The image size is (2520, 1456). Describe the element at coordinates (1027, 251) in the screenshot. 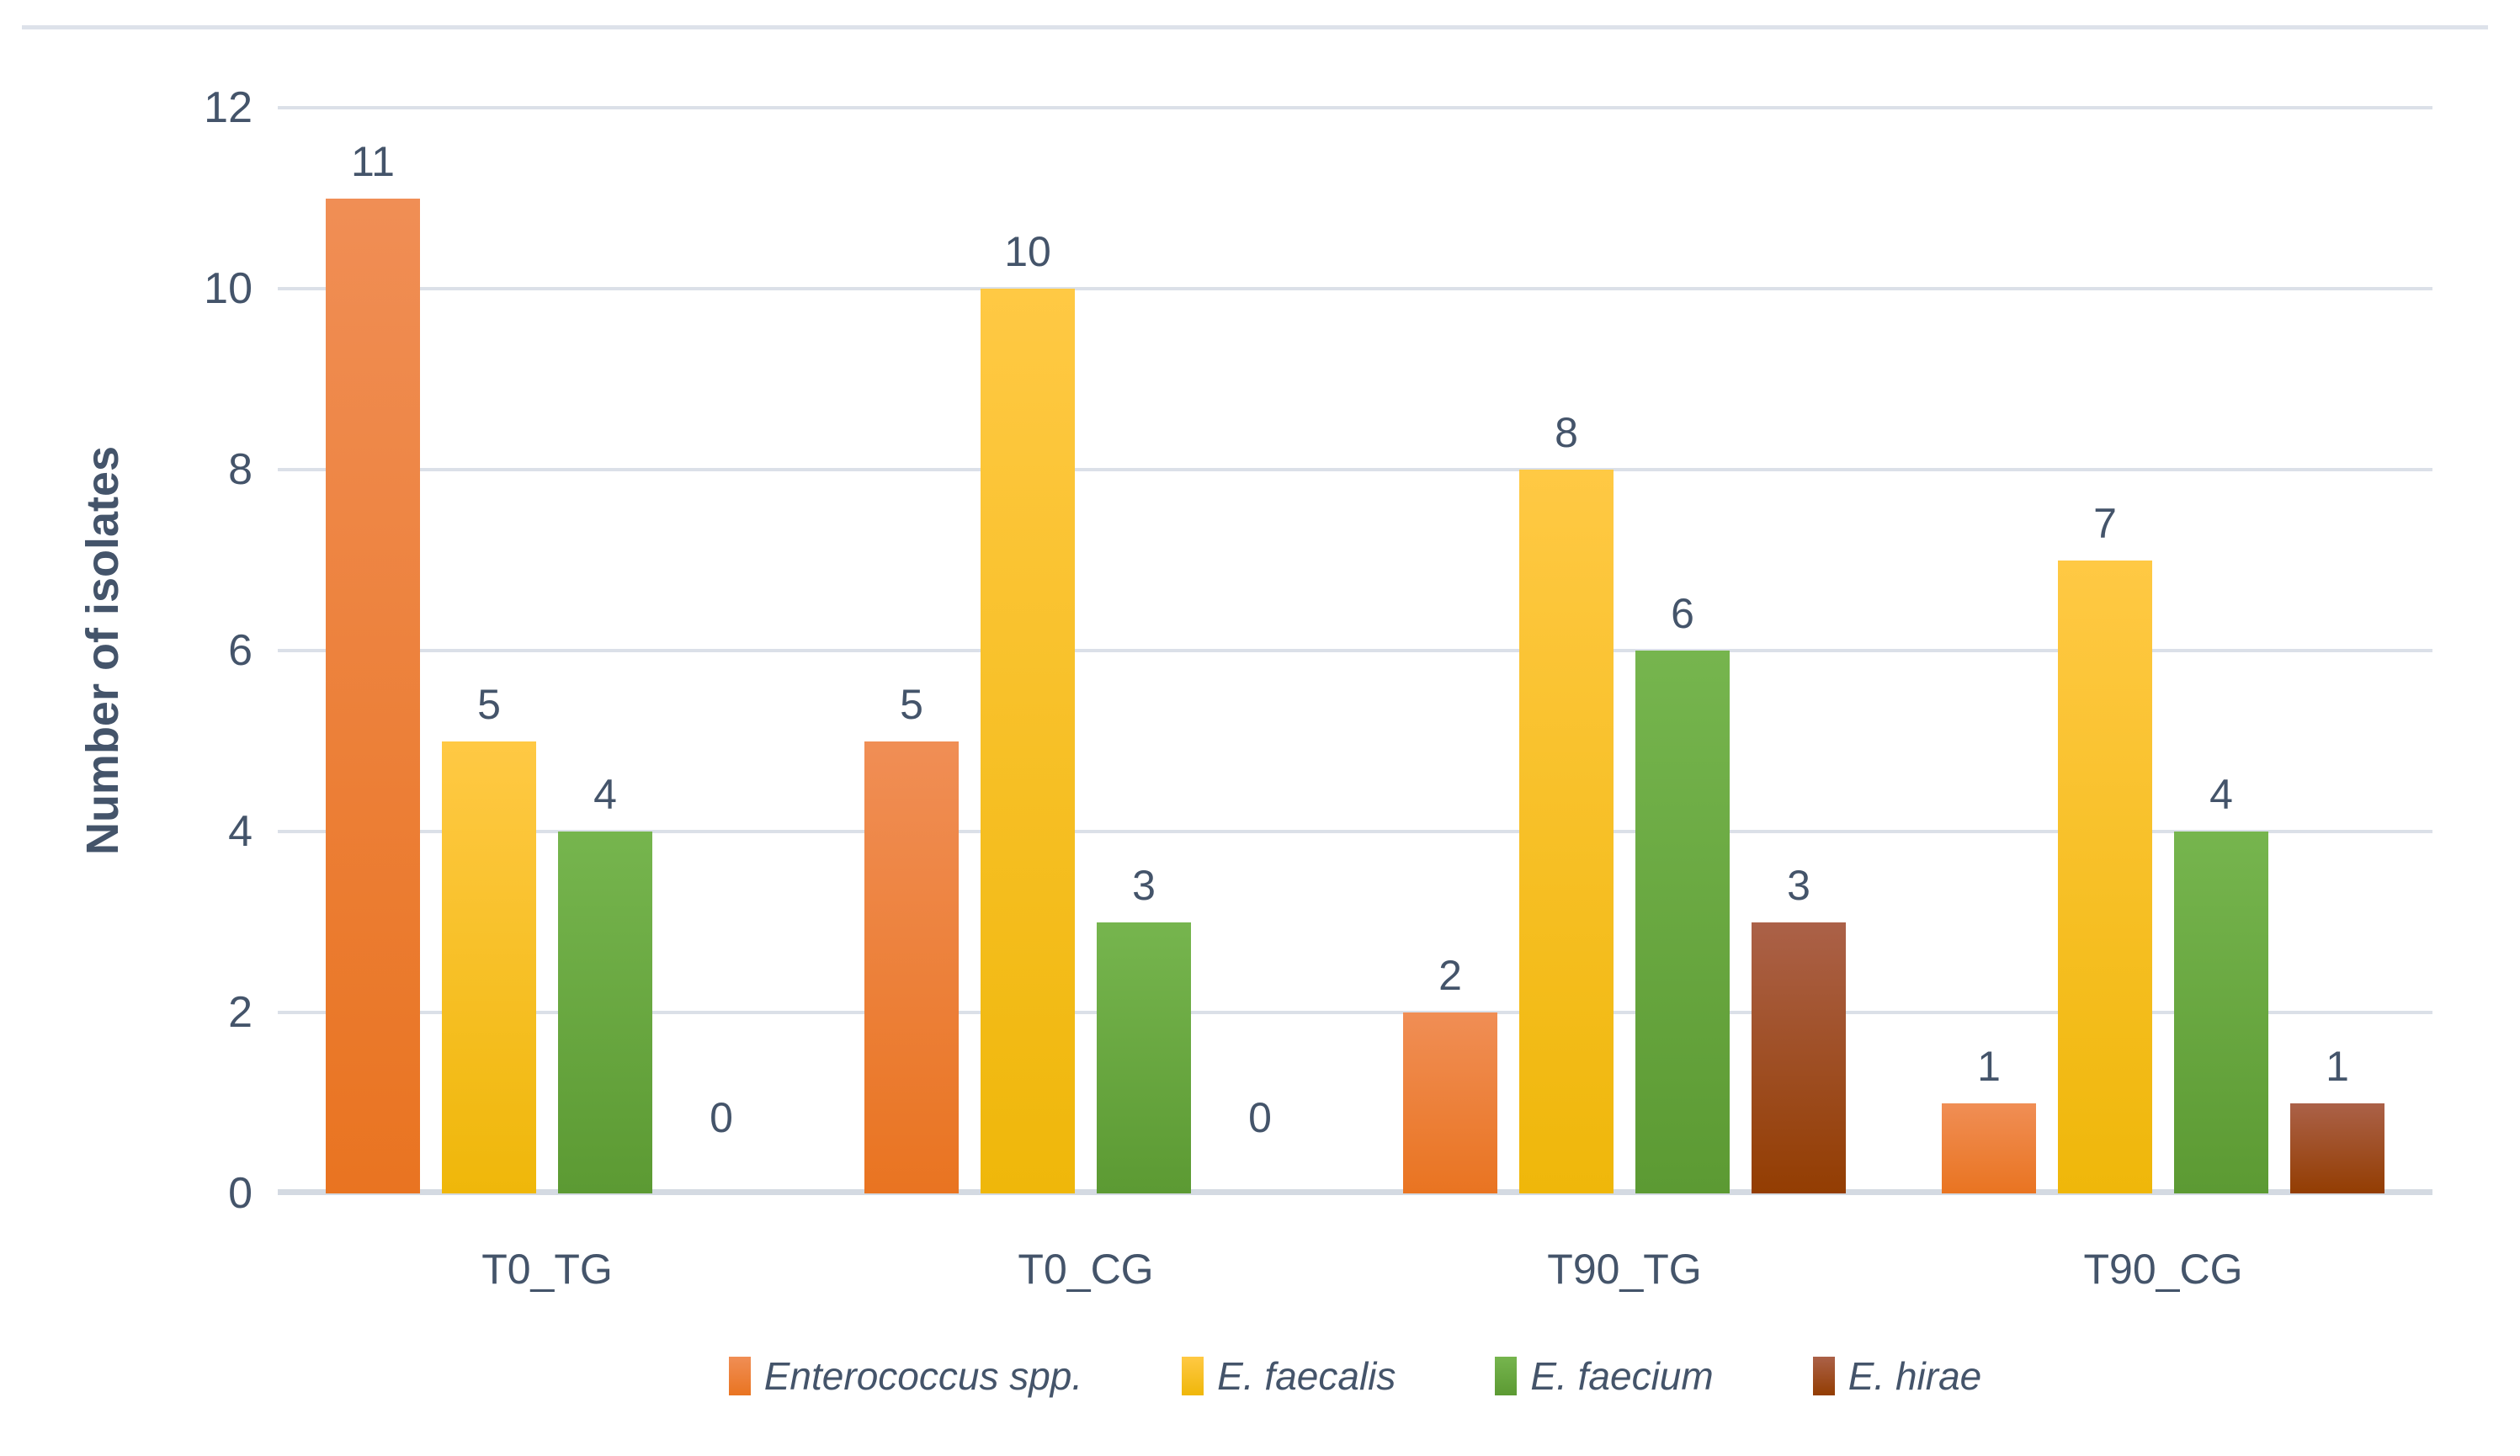

I see `bar-value-label: 10` at that location.